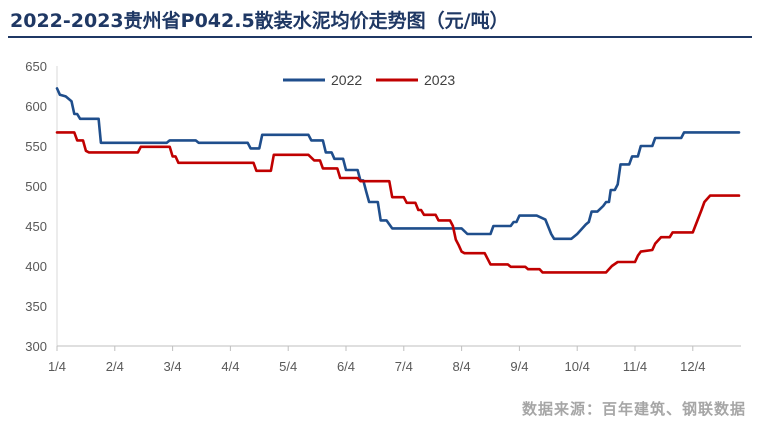  What do you see at coordinates (692, 366) in the screenshot?
I see `x-tick-label: 12/4` at bounding box center [692, 366].